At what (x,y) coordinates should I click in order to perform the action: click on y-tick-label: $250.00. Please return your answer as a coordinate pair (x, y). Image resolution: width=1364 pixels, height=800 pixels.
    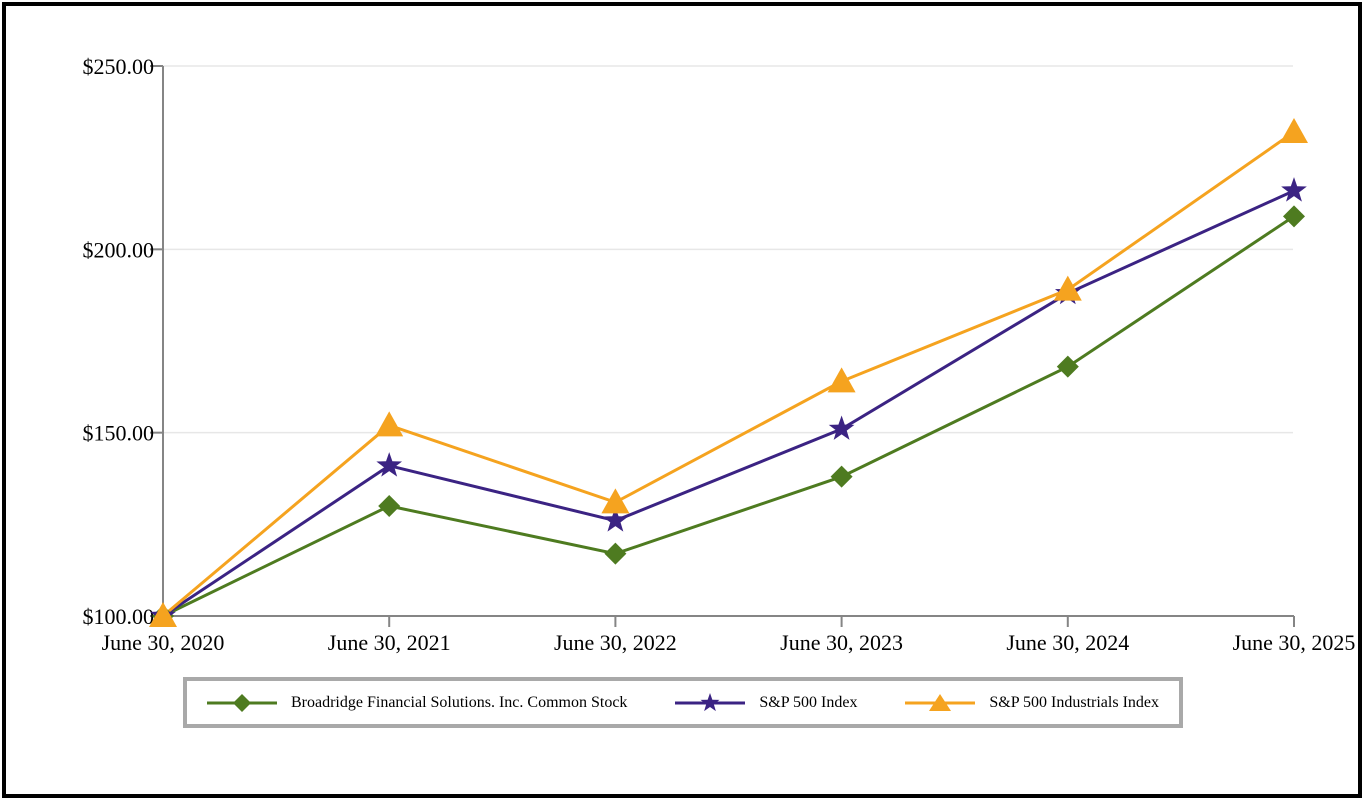
    Looking at the image, I should click on (119, 66).